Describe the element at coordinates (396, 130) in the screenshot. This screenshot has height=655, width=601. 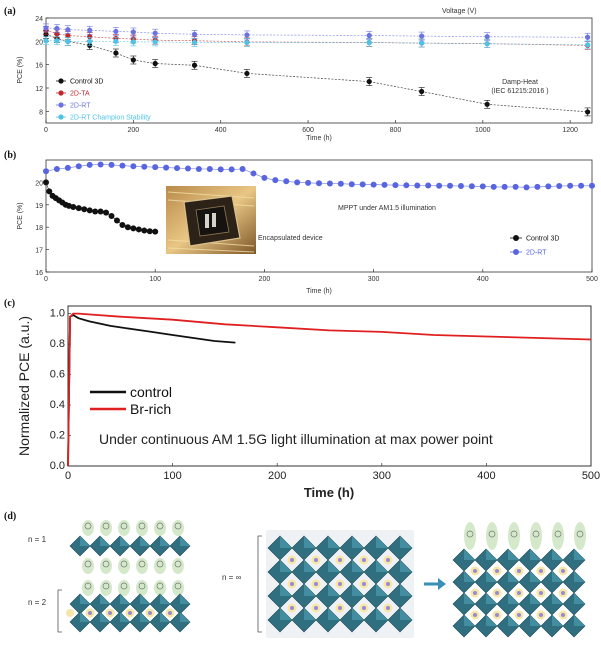
I see `x-tick-label: 800` at that location.